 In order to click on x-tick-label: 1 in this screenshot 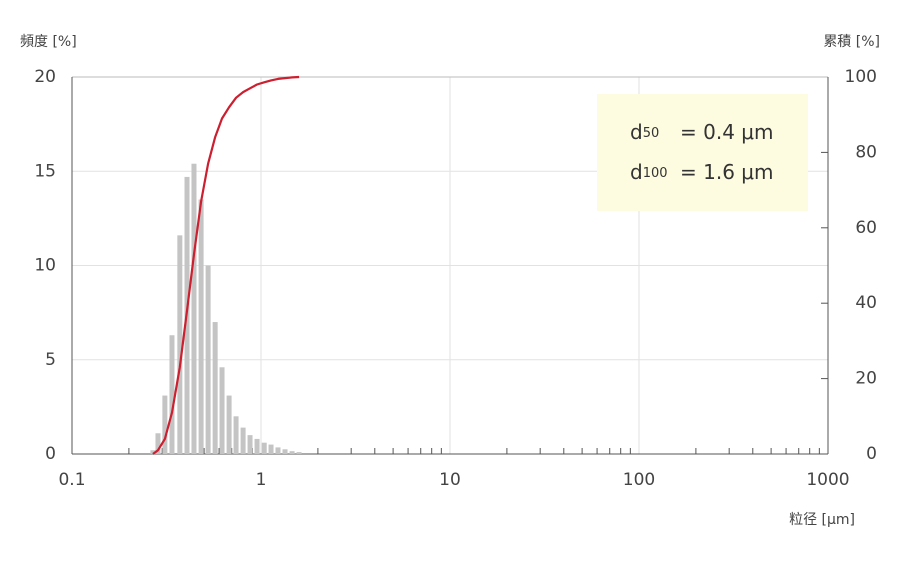, I will do `click(261, 480)`.